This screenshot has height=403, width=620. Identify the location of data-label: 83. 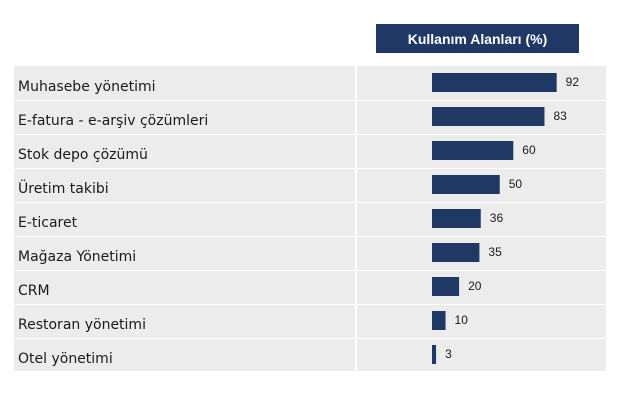
(560, 116).